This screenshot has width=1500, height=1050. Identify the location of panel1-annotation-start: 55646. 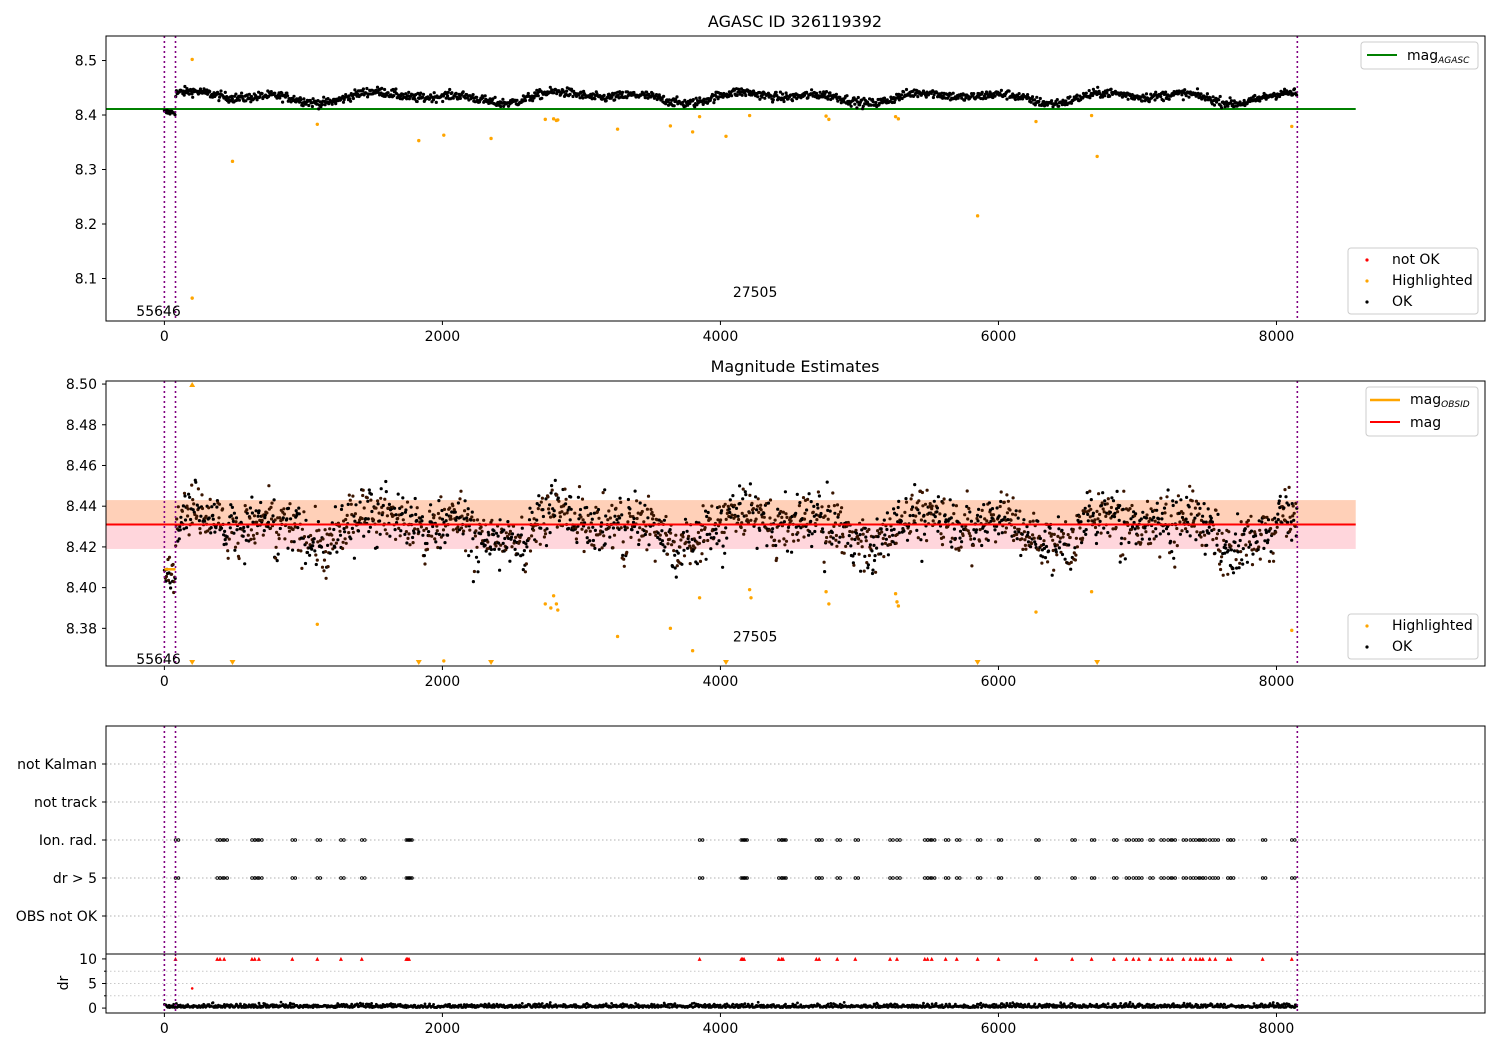
(158, 312).